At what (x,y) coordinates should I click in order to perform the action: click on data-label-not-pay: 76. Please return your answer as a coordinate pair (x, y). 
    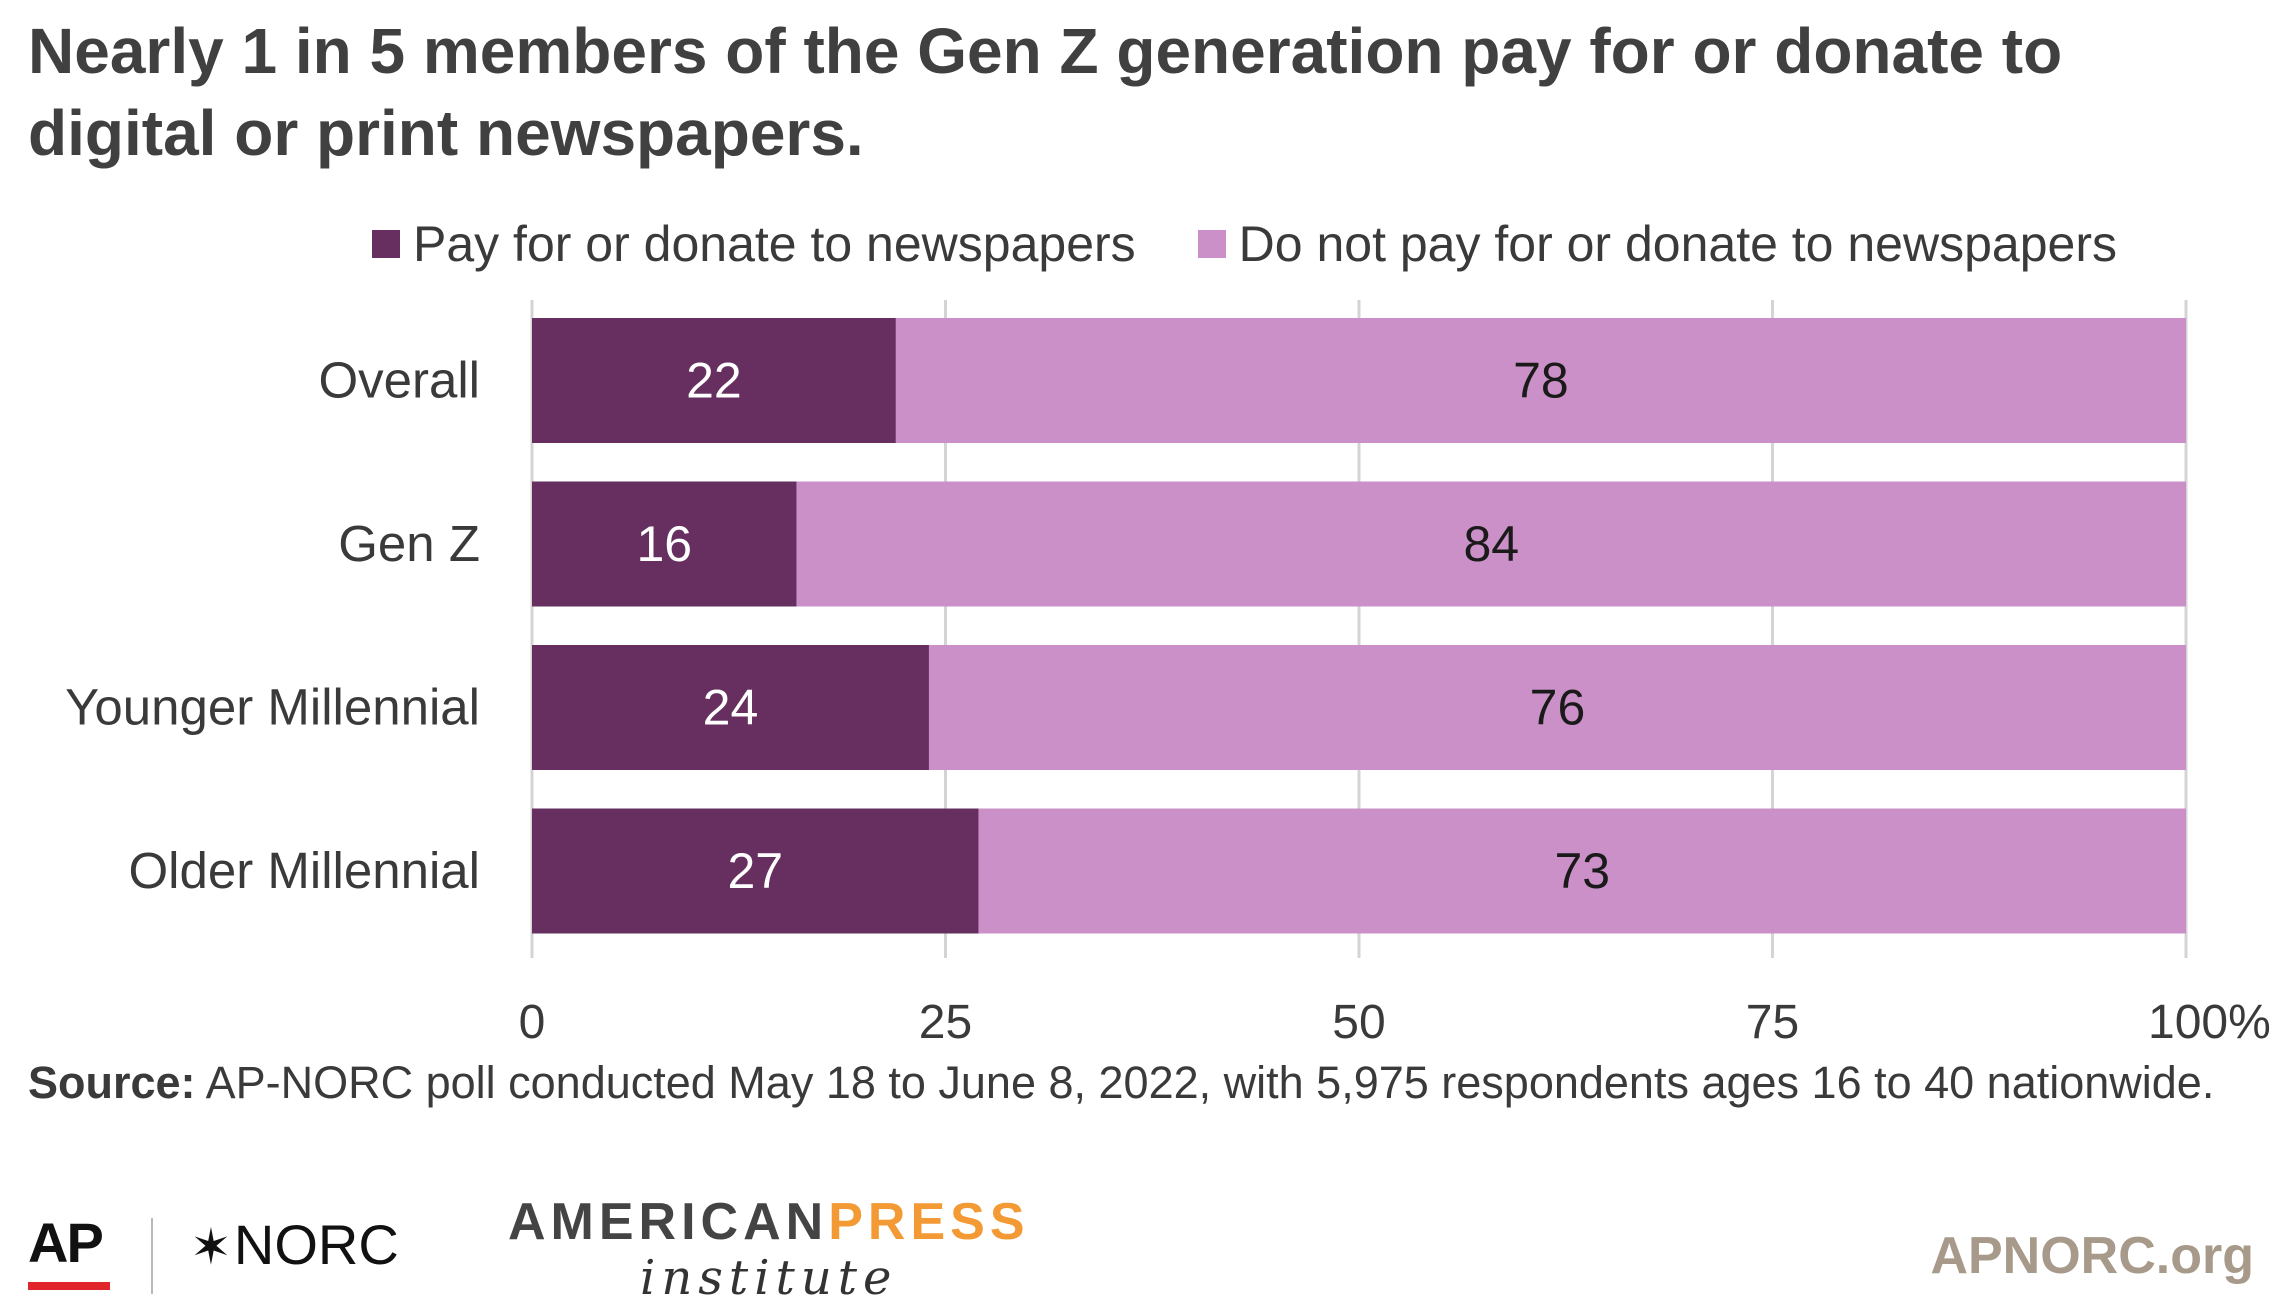
    Looking at the image, I should click on (1558, 708).